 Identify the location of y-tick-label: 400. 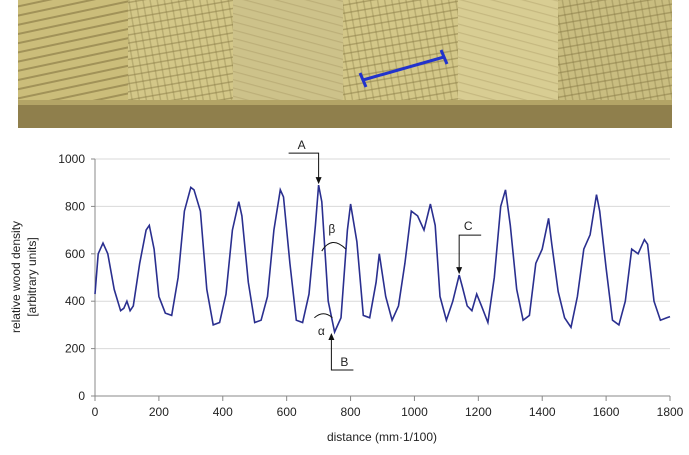
(75, 301).